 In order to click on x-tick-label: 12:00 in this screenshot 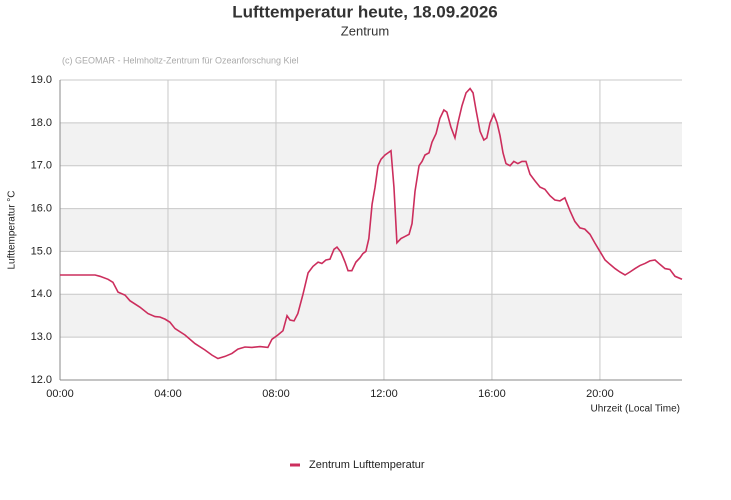, I will do `click(384, 394)`.